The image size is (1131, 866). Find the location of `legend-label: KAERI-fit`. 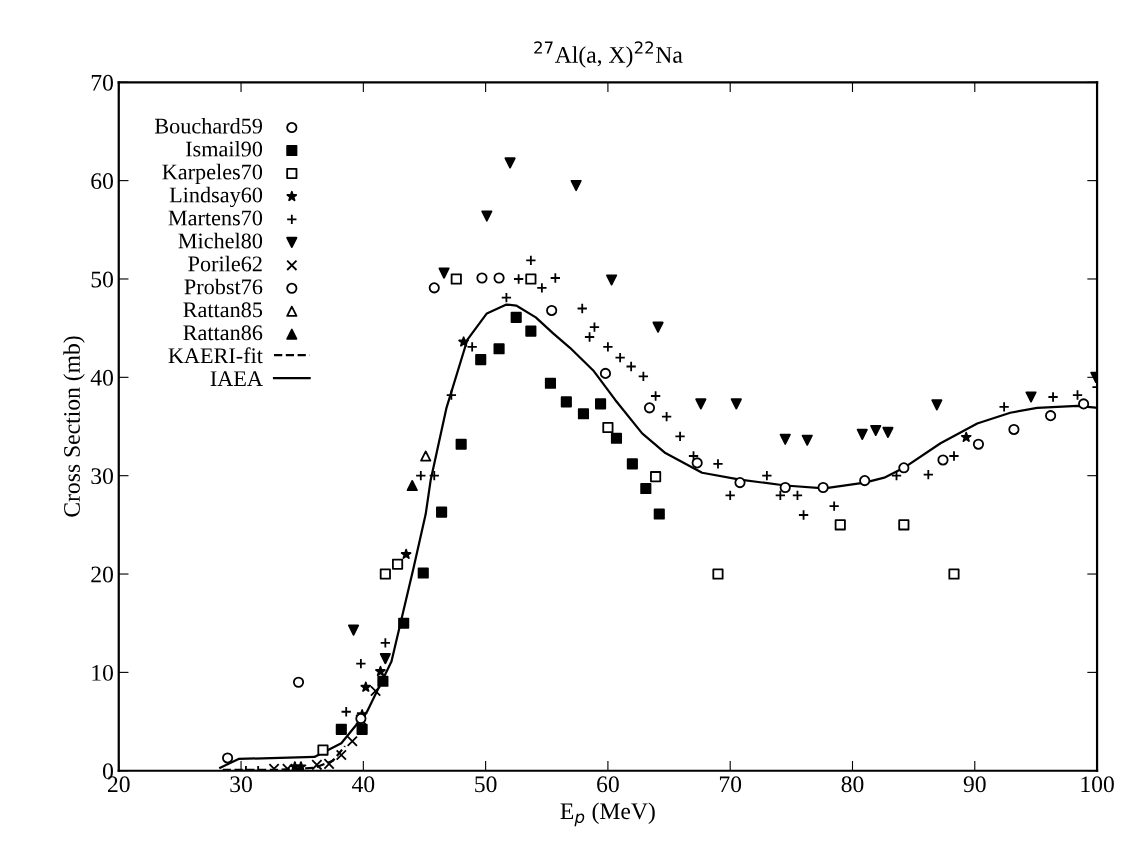

legend-label: KAERI-fit is located at coordinates (215, 355).